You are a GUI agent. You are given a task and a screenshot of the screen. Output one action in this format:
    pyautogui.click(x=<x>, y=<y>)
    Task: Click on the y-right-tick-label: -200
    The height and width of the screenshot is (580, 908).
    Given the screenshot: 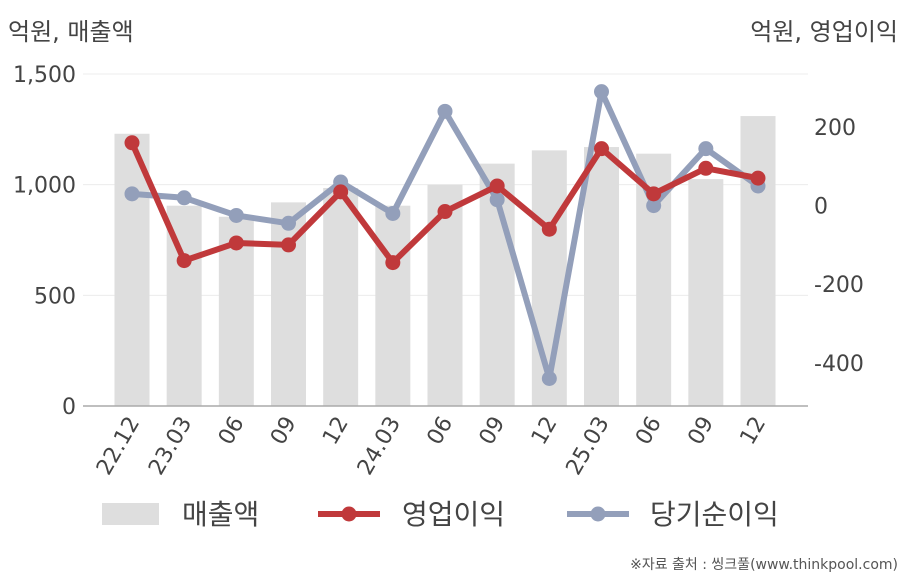 What is the action you would take?
    pyautogui.click(x=839, y=285)
    